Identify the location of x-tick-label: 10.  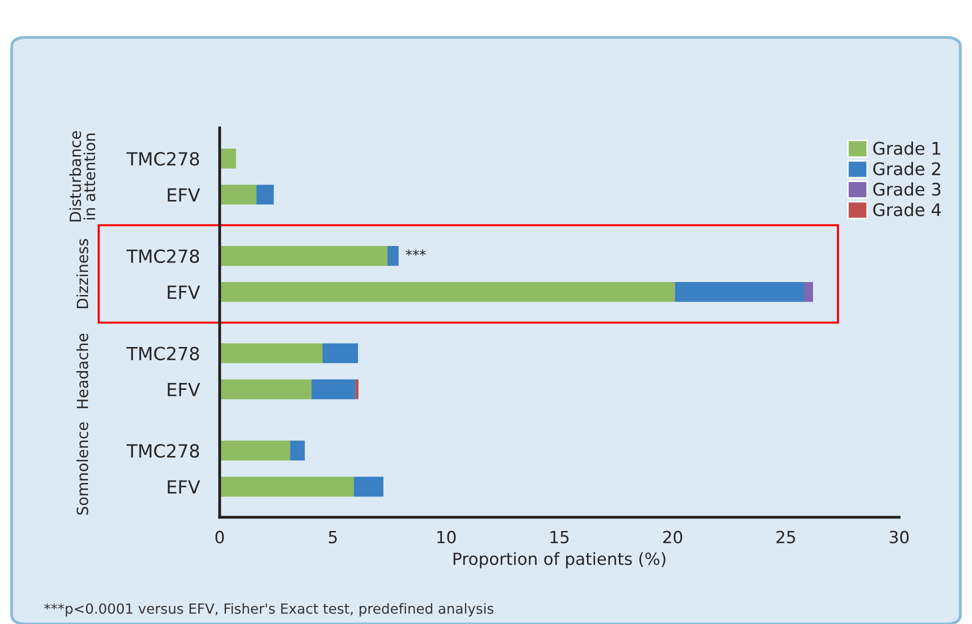
(446, 537).